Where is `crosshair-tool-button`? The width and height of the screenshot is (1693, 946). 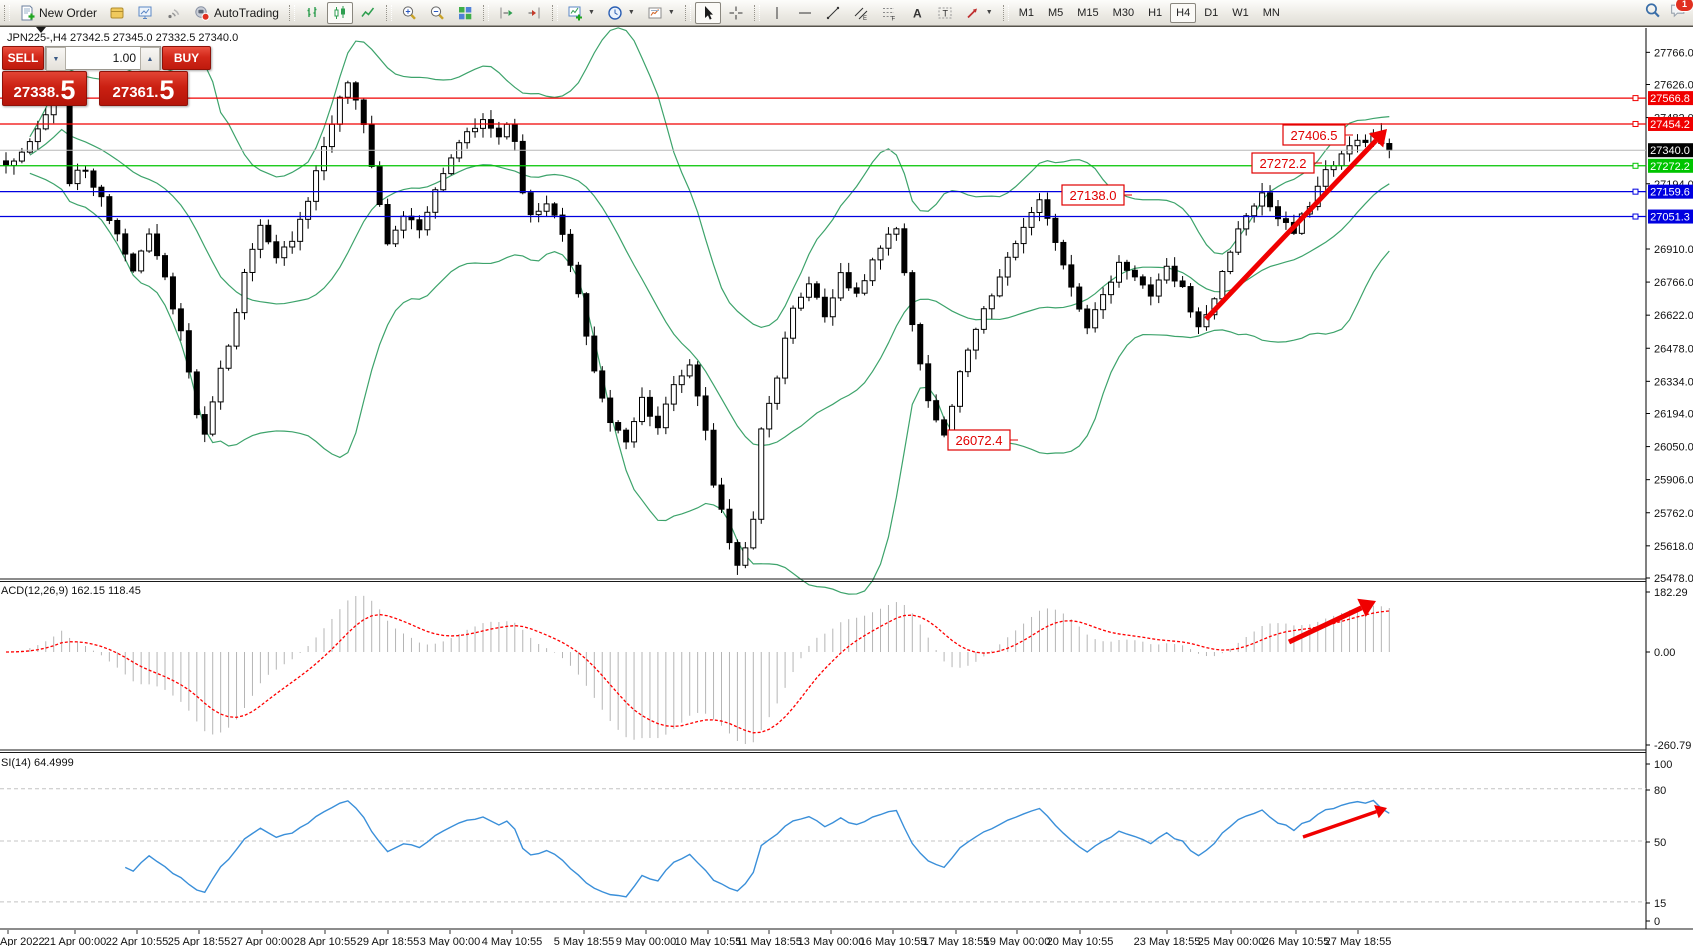
crosshair-tool-button is located at coordinates (736, 13).